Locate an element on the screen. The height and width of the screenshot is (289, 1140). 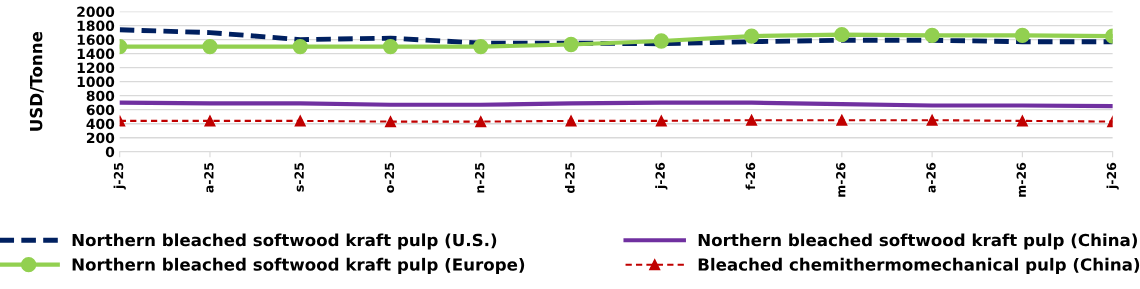
y-tick-label: 1000 is located at coordinates (96, 82).